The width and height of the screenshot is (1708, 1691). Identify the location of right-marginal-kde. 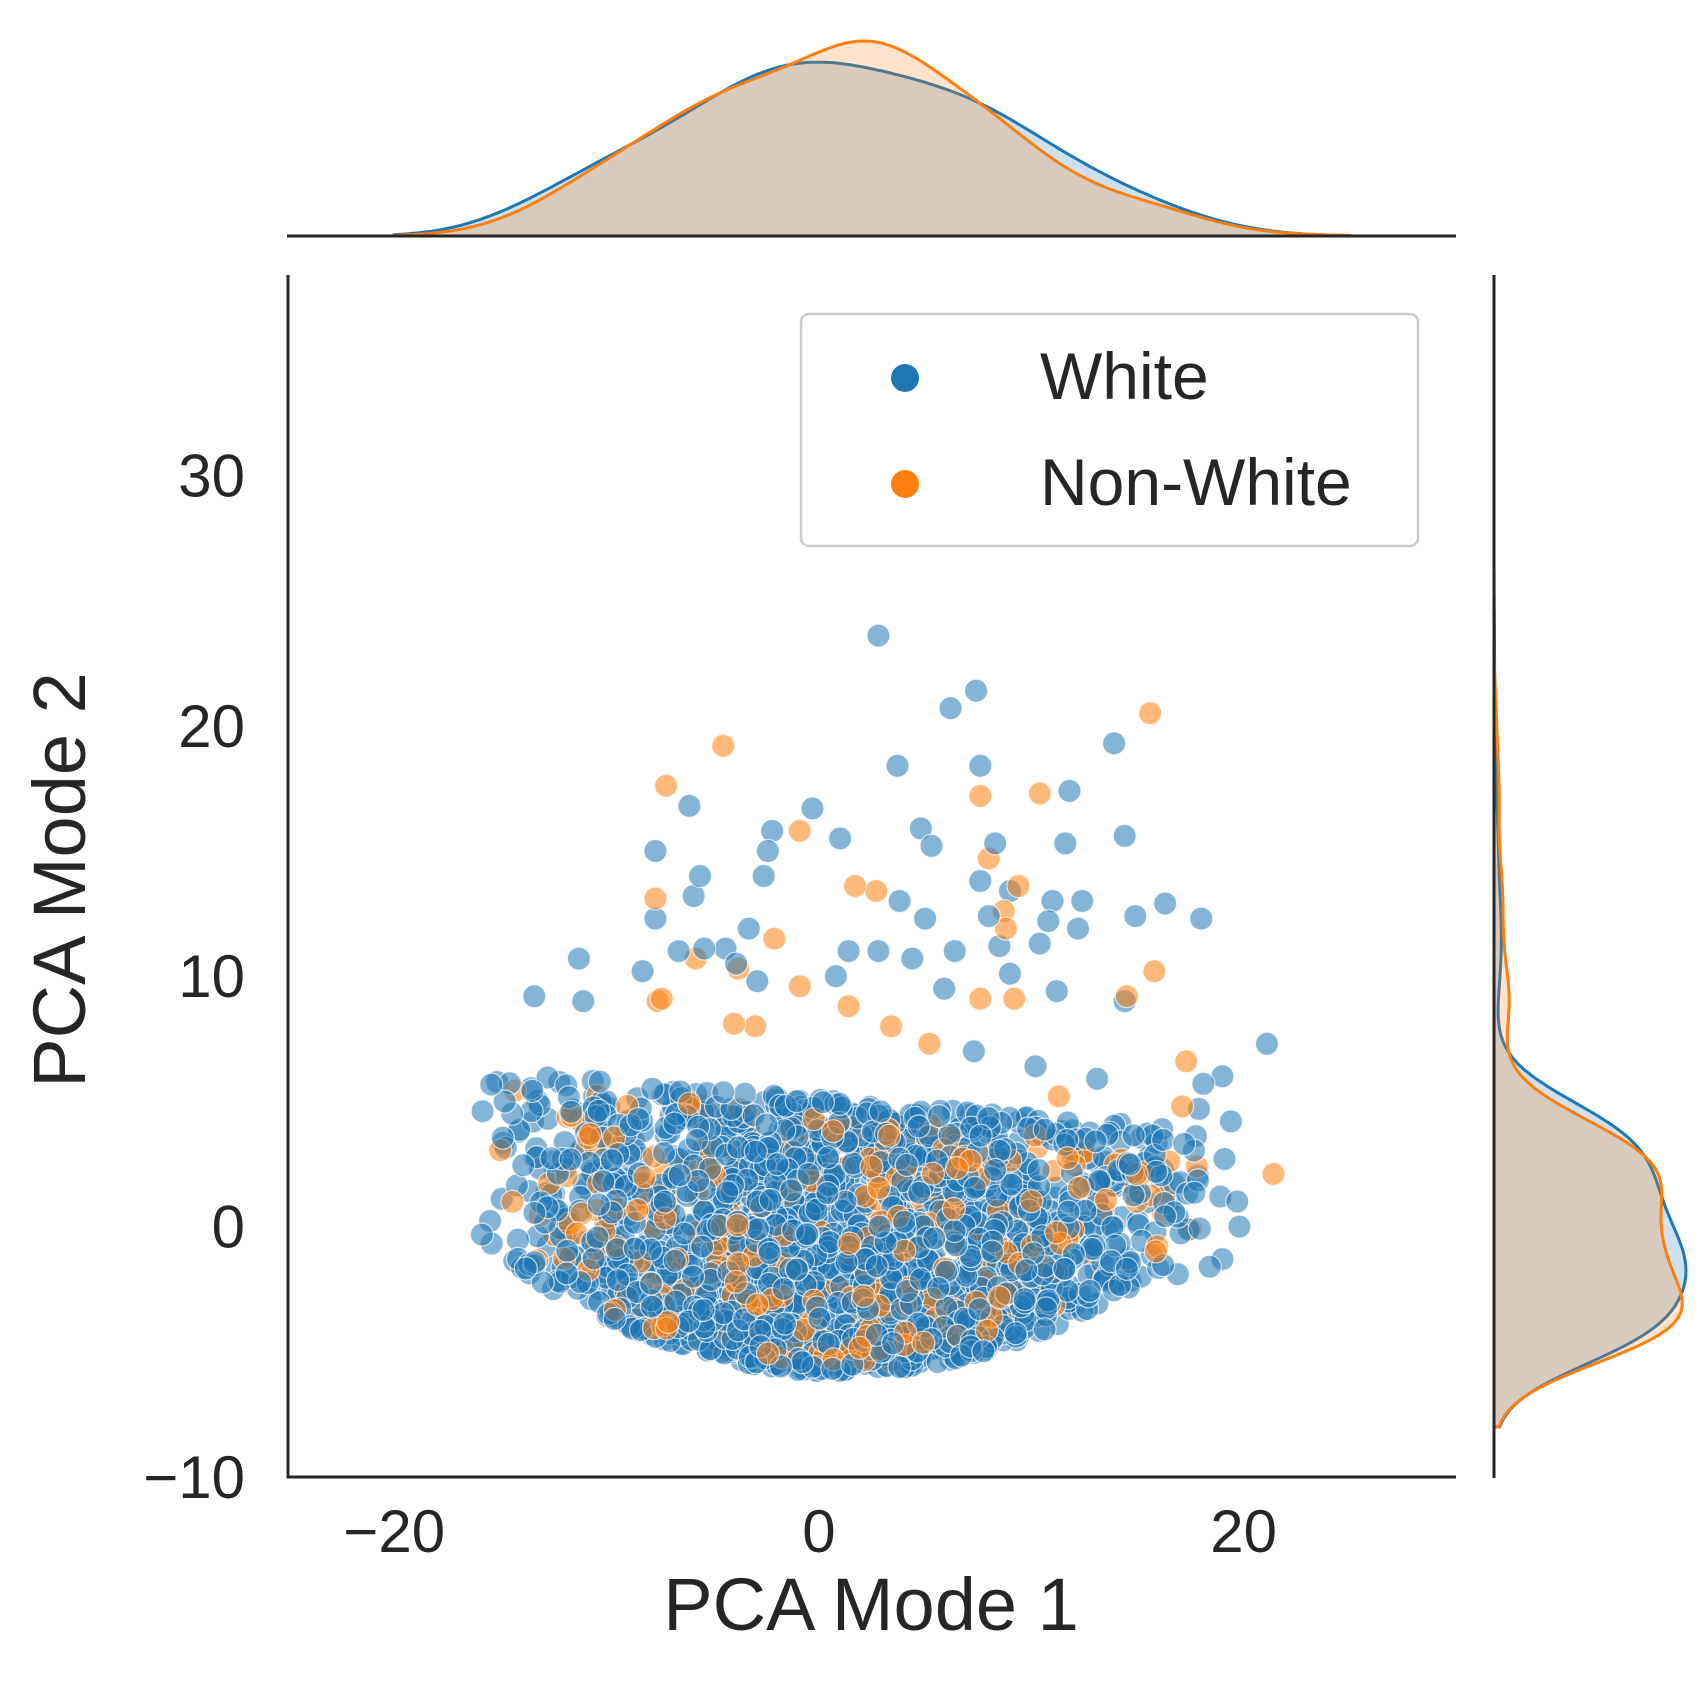
(1590, 852).